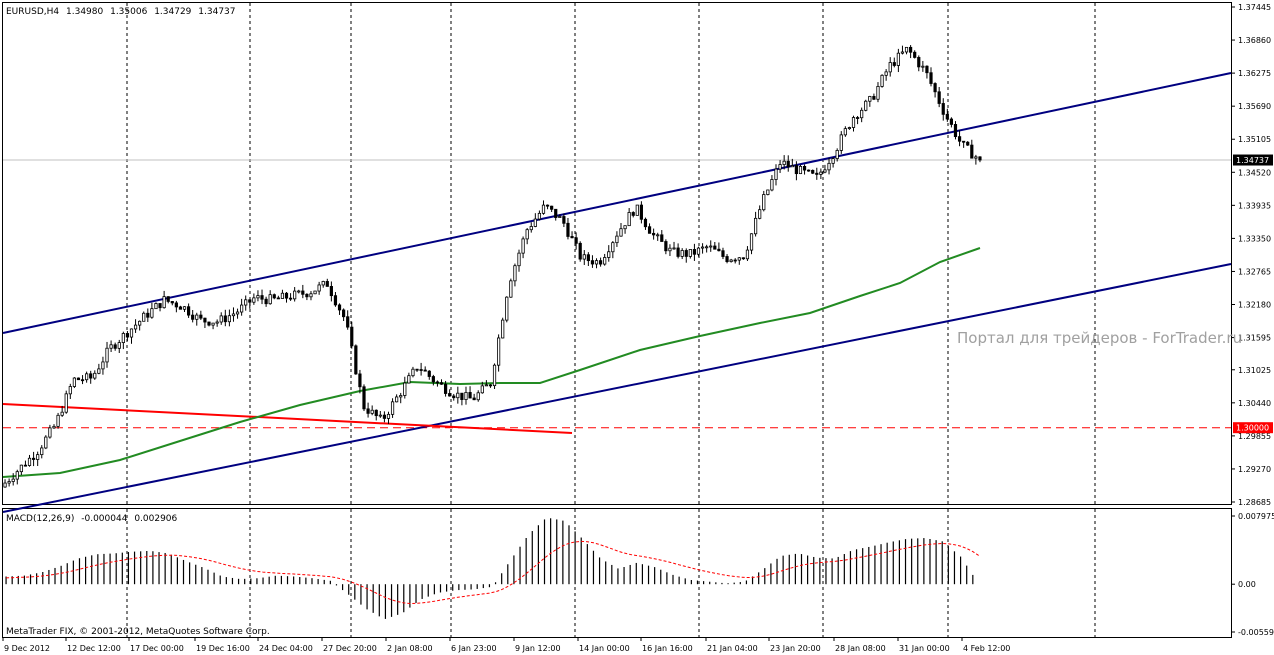  I want to click on price-tick-label: 1.34520, so click(1254, 172).